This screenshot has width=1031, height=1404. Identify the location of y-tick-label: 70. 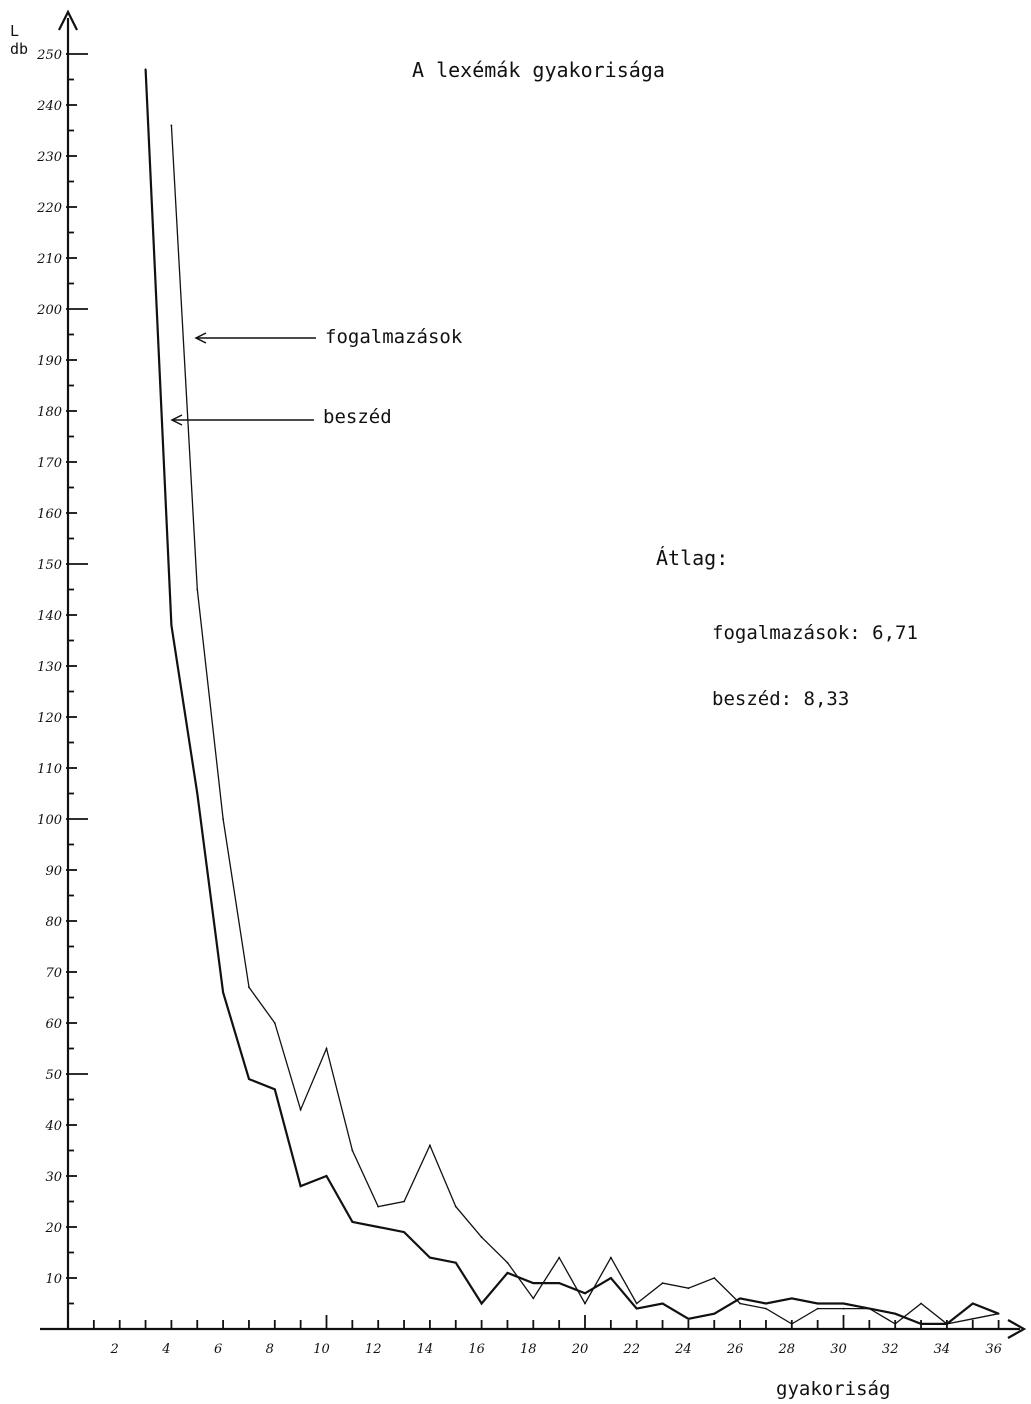
(53, 973).